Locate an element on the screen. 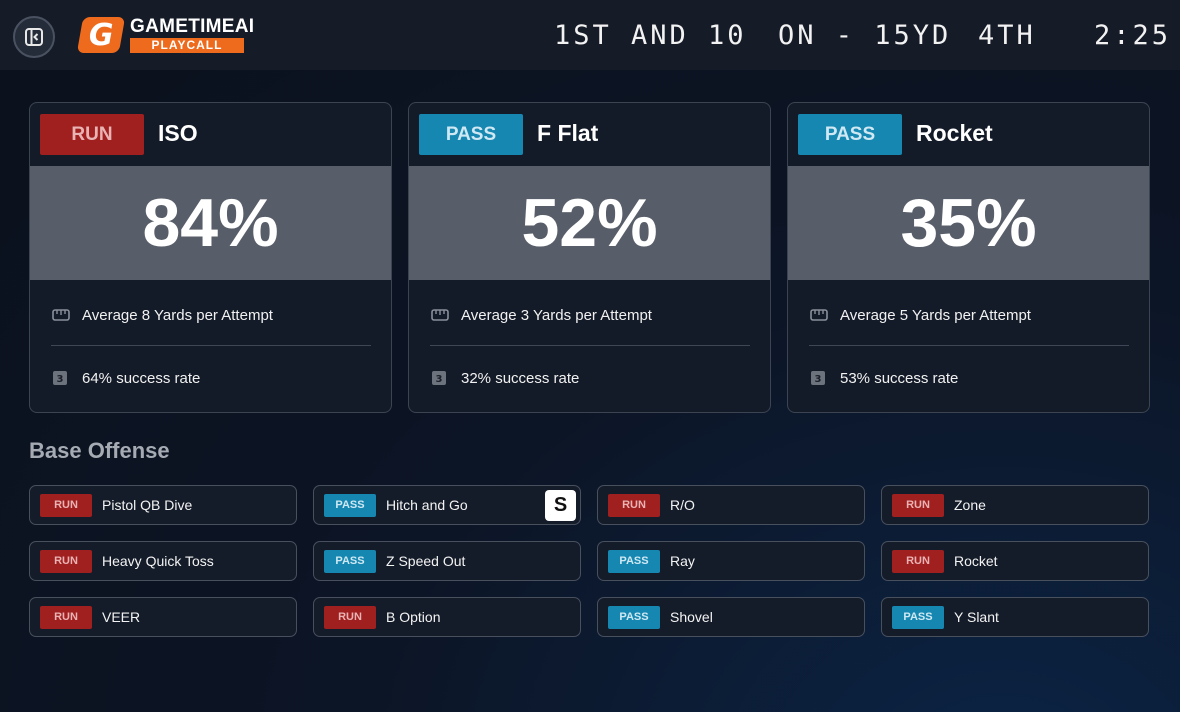 The height and width of the screenshot is (712, 1180). app-logo: G GAMETIMEAI PLAYCALL is located at coordinates (165, 34).